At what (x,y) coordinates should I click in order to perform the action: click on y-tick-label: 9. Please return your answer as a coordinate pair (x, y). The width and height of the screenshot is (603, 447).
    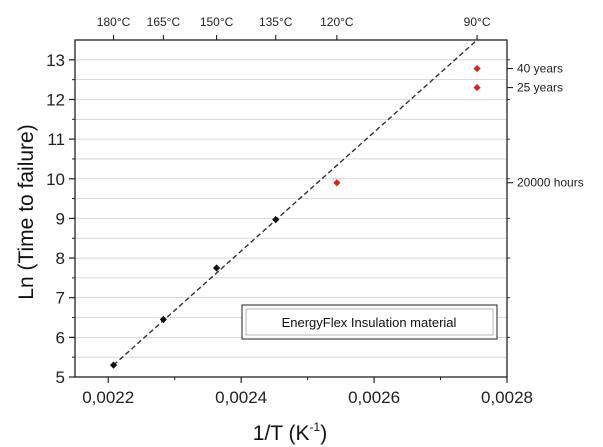
    Looking at the image, I should click on (60, 218).